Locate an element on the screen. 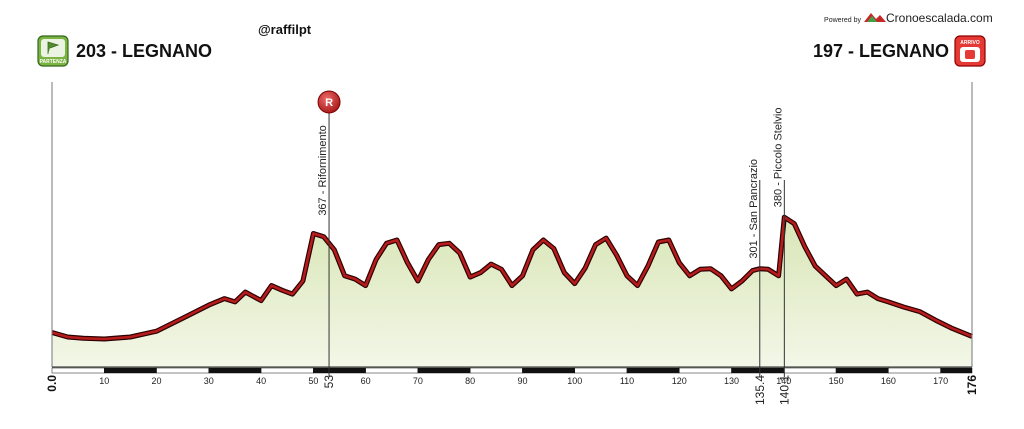 The image size is (1024, 429). x-tick-label: 130 is located at coordinates (731, 381).